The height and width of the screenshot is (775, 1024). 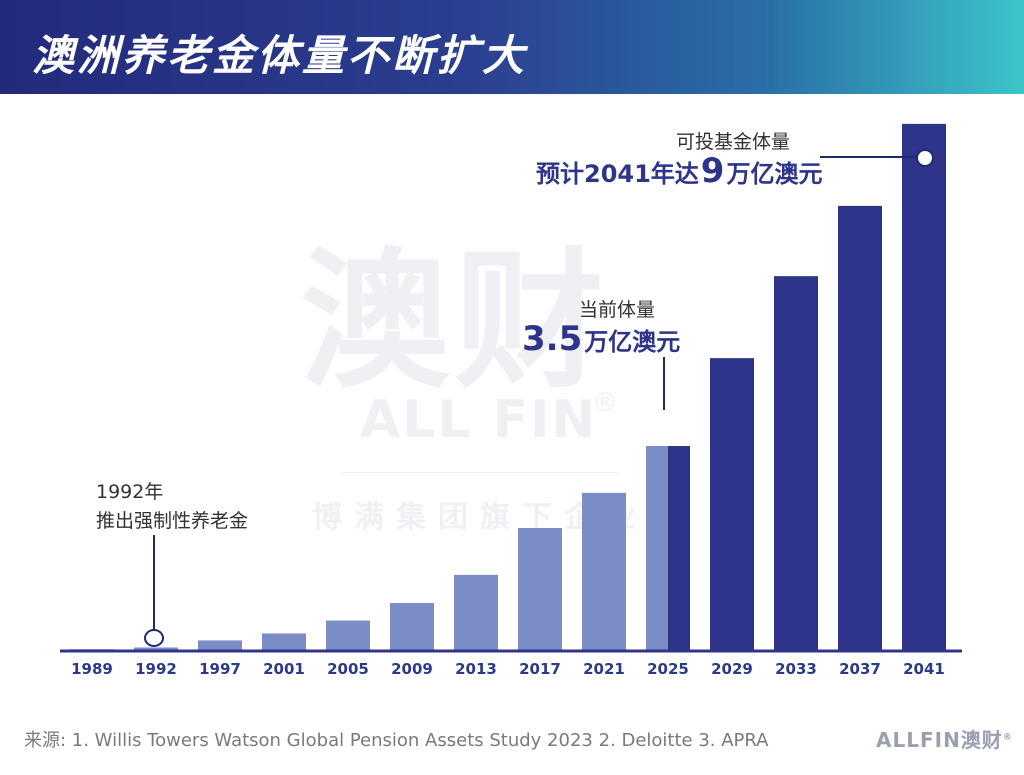 What do you see at coordinates (552, 339) in the screenshot?
I see `current-value-number: 3.5` at bounding box center [552, 339].